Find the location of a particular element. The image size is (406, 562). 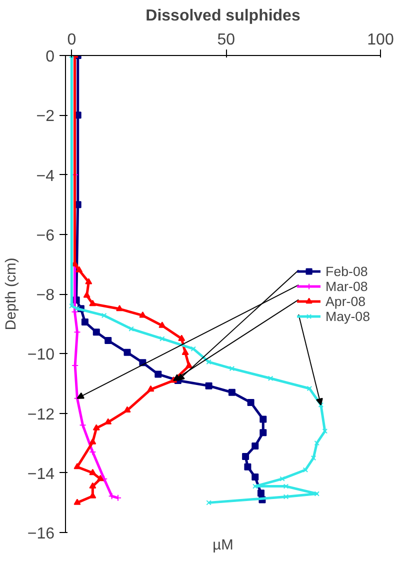

y-tick-label: −6 is located at coordinates (45, 235).